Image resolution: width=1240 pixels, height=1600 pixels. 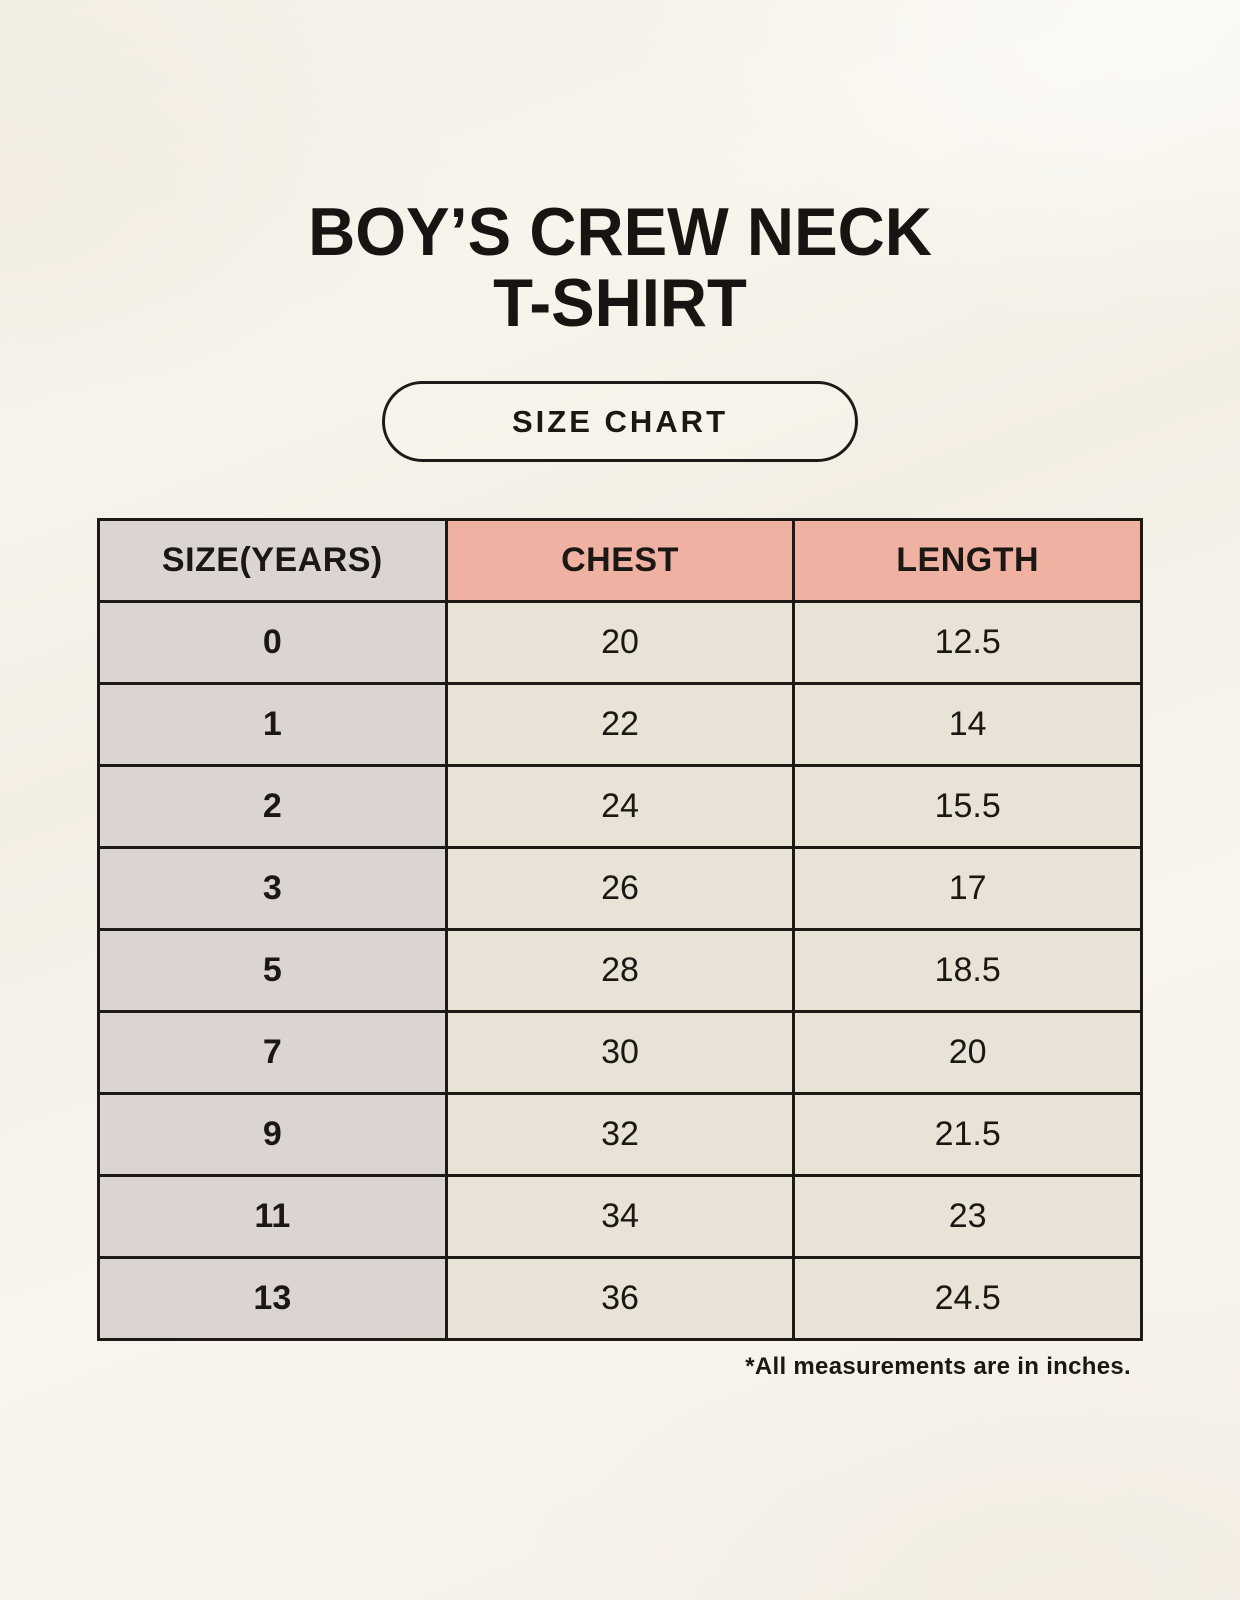 I want to click on size-cell: 11, so click(x=272, y=1216).